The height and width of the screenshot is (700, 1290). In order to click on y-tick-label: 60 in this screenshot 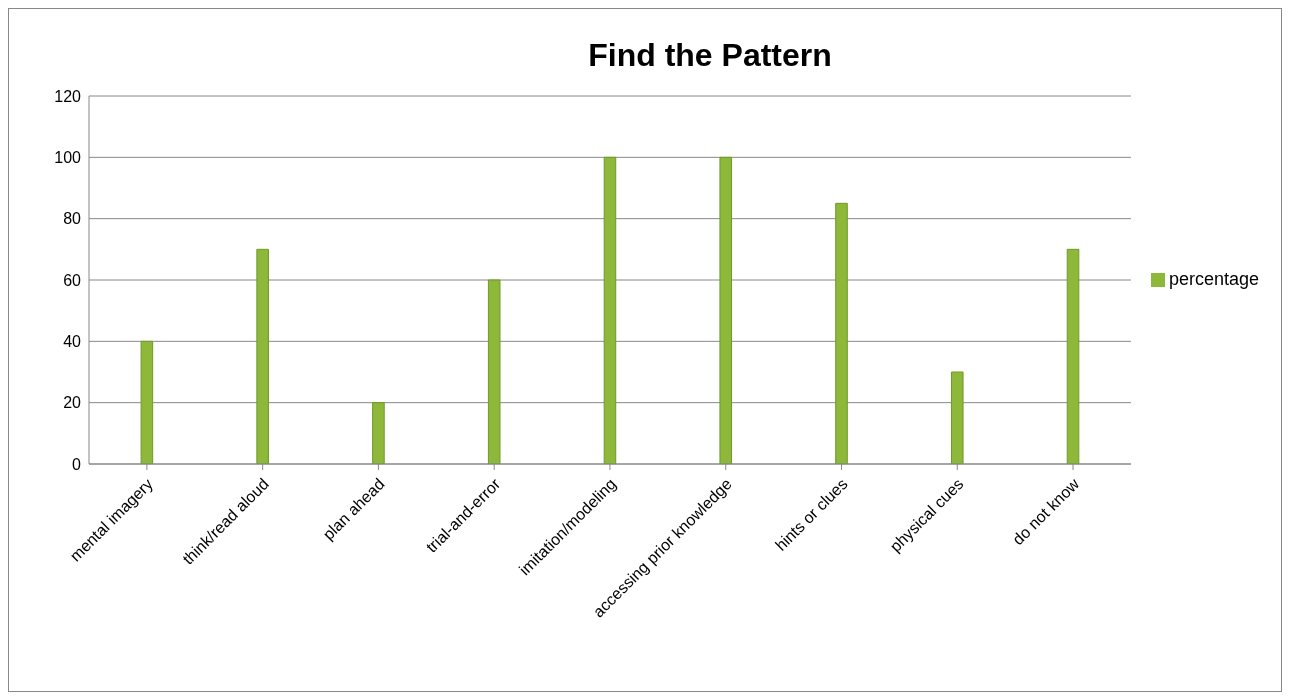, I will do `click(72, 280)`.